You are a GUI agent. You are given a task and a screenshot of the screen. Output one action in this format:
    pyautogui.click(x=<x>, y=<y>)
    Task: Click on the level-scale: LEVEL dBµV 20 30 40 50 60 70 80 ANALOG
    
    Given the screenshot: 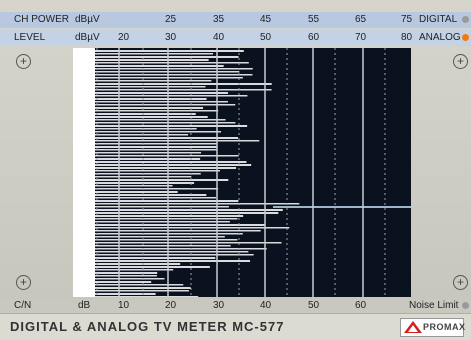 What is the action you would take?
    pyautogui.click(x=235, y=38)
    